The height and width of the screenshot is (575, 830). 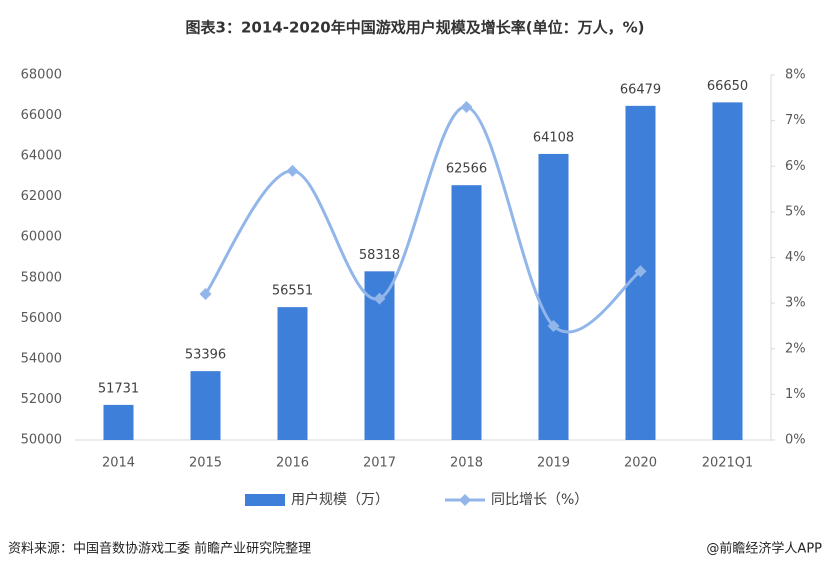 I want to click on y-tick-label: 58000, so click(x=41, y=277).